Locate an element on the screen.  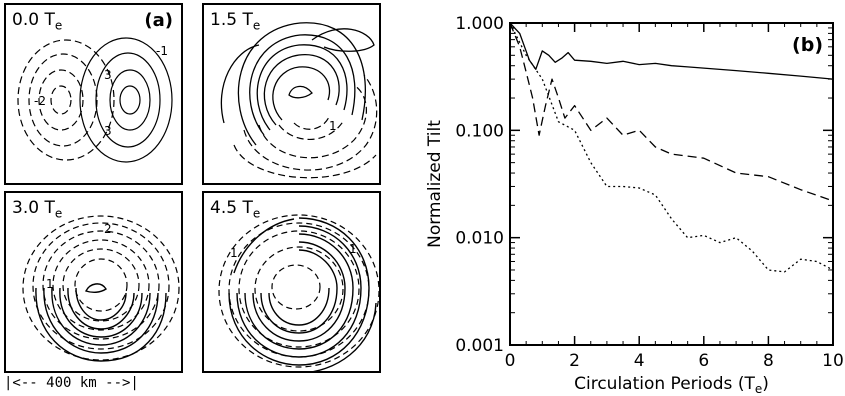
subplot-t3: 2 1 3.0 Te is located at coordinates (93, 282).